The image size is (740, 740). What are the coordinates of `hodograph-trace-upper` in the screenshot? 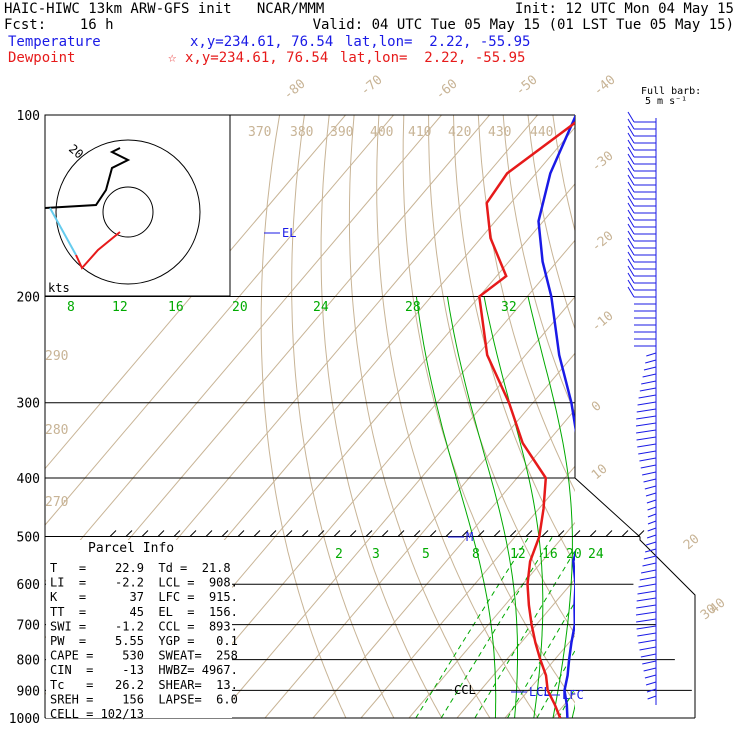 It's located at (87, 178).